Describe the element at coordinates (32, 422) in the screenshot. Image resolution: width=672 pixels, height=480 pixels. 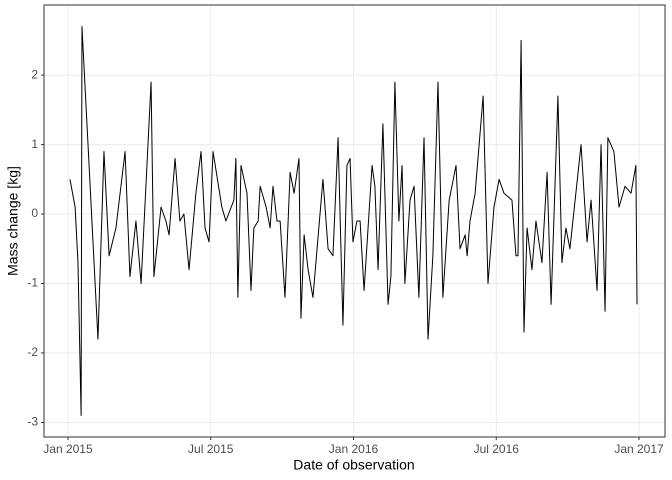
I see `y-tick-label: -3` at that location.